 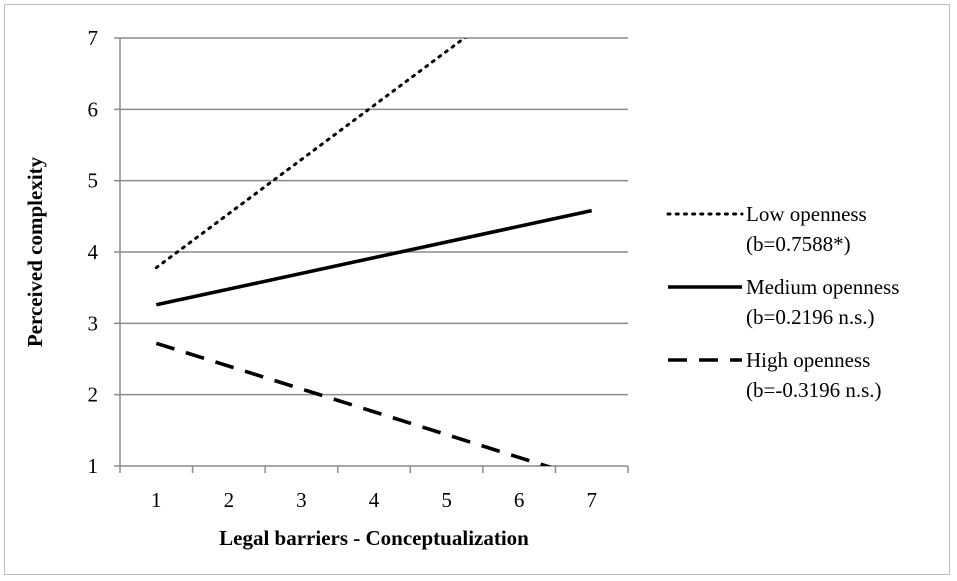 I want to click on x-tick-label-6: 6, so click(x=519, y=500).